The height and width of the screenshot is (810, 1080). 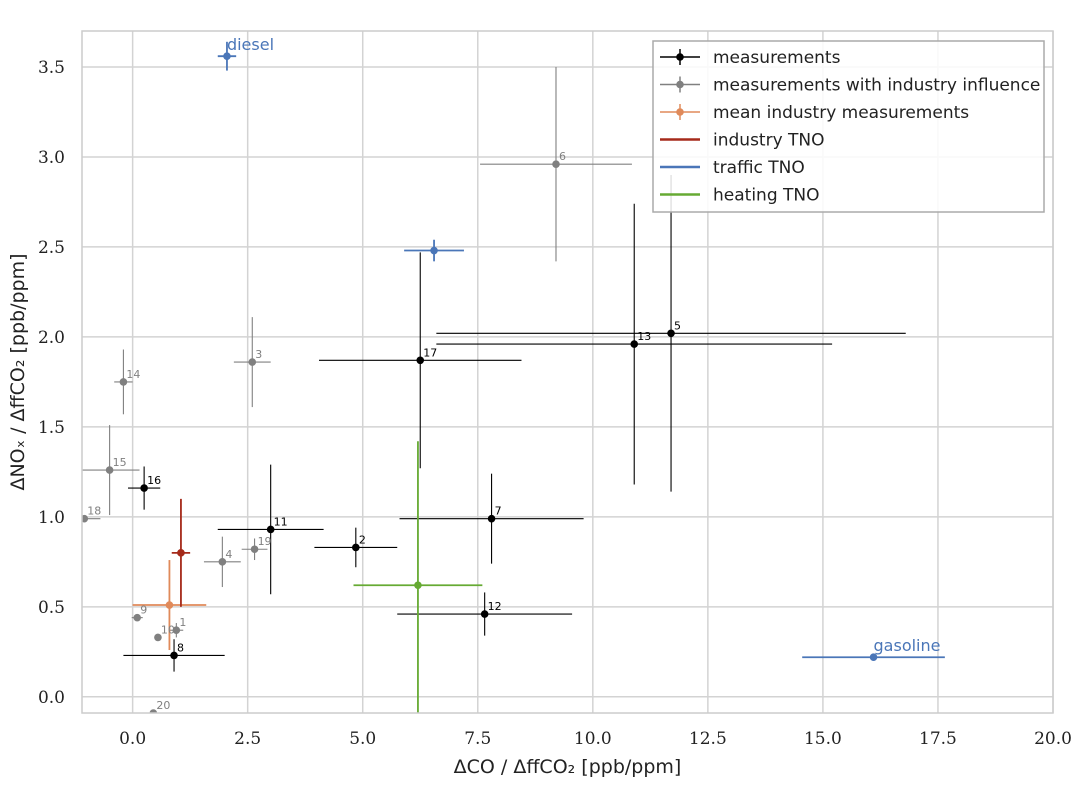 I want to click on y-tick-label: 0.0, so click(x=51, y=698).